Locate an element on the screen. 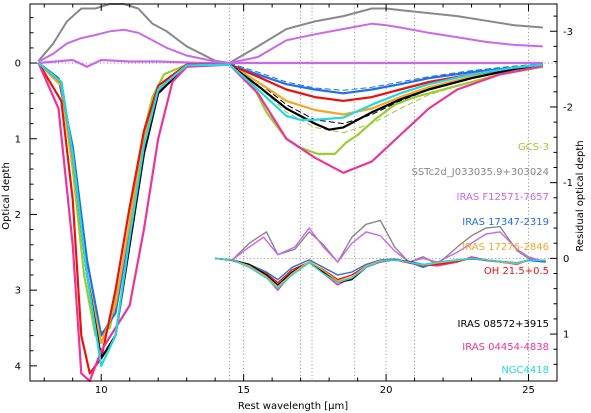  y-tick-label: 3 is located at coordinates (18, 291).